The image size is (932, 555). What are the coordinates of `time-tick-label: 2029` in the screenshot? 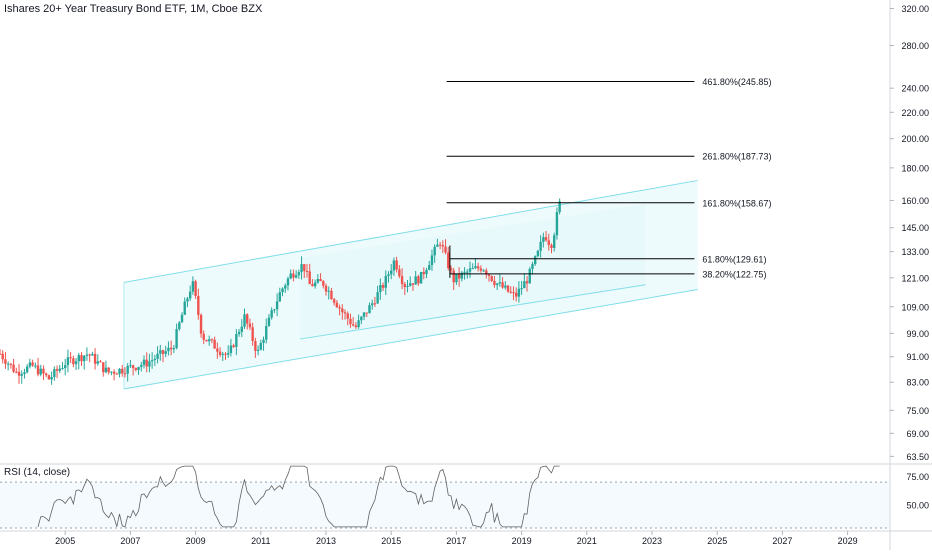 It's located at (848, 541).